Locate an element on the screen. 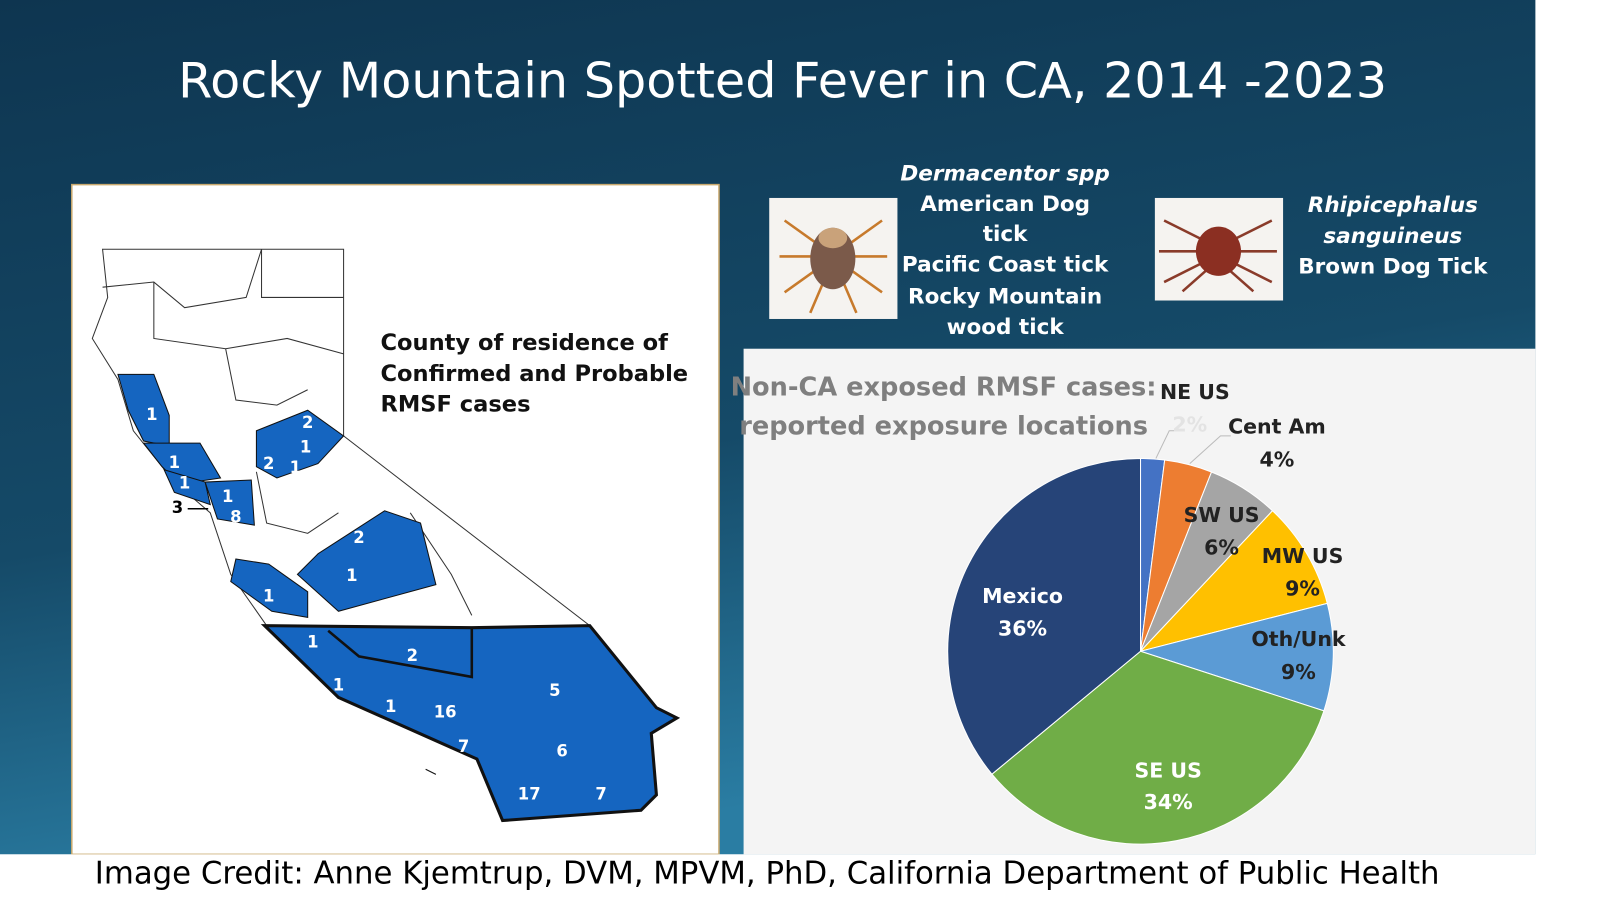  map-caption: Confirmed and Probable is located at coordinates (535, 374).